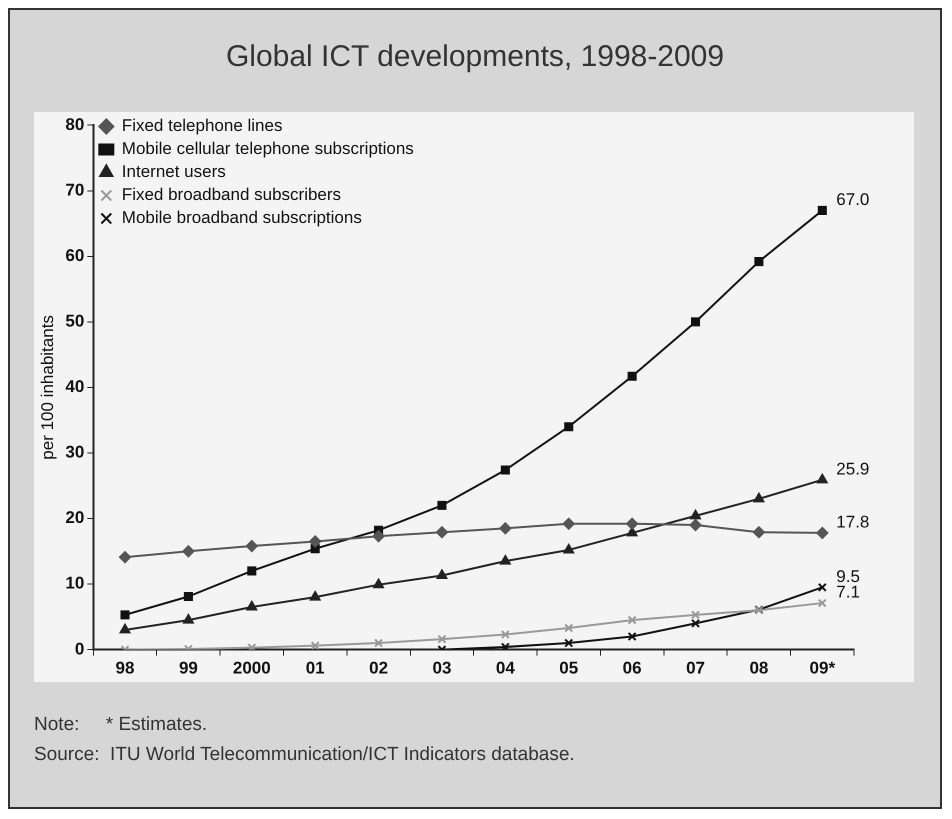  What do you see at coordinates (188, 668) in the screenshot?
I see `x-tick-label: 99` at bounding box center [188, 668].